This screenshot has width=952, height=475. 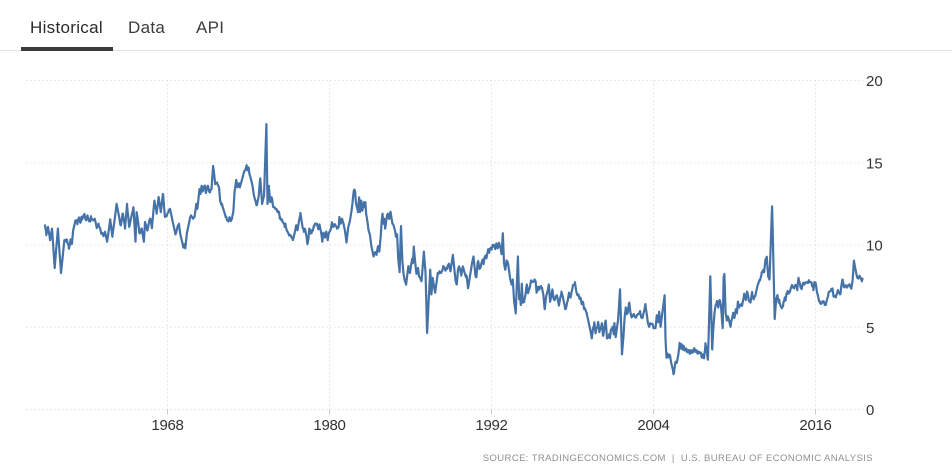 What do you see at coordinates (329, 425) in the screenshot?
I see `svg-text: 1980` at bounding box center [329, 425].